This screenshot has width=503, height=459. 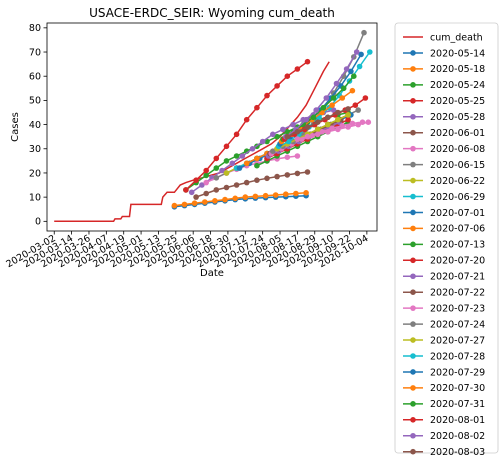 I want to click on y-tick-label: 0, so click(x=38, y=222).